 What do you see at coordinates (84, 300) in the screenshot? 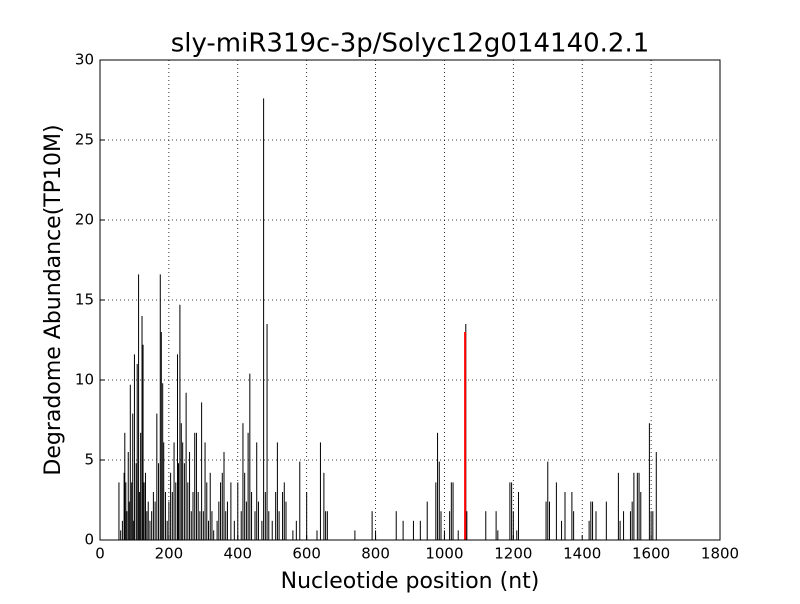
I see `y-tick-label: 15` at bounding box center [84, 300].